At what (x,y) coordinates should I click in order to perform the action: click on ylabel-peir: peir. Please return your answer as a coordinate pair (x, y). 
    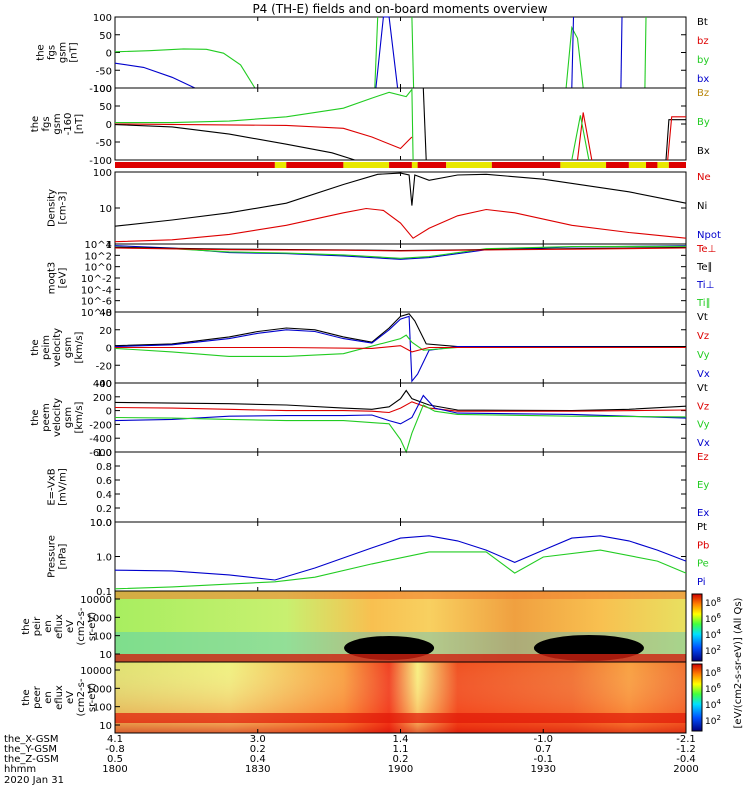
    Looking at the image, I should click on (37, 626).